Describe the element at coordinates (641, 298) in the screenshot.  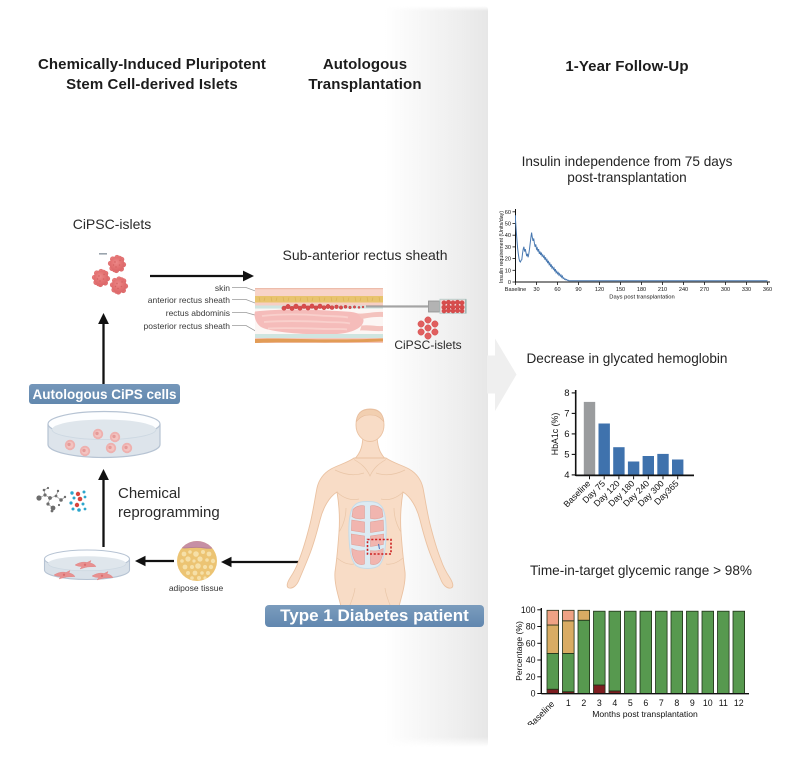
I see `svg-text: Days post transplantation` at that location.